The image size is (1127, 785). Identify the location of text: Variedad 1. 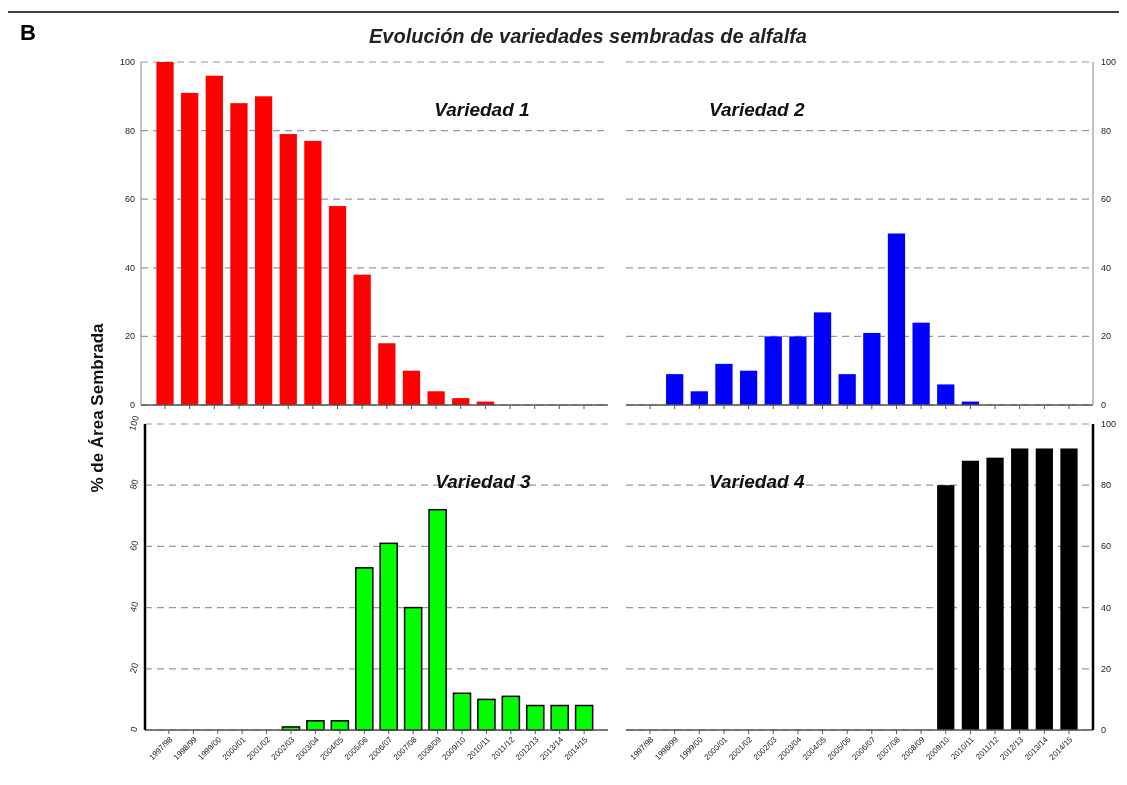
(482, 109).